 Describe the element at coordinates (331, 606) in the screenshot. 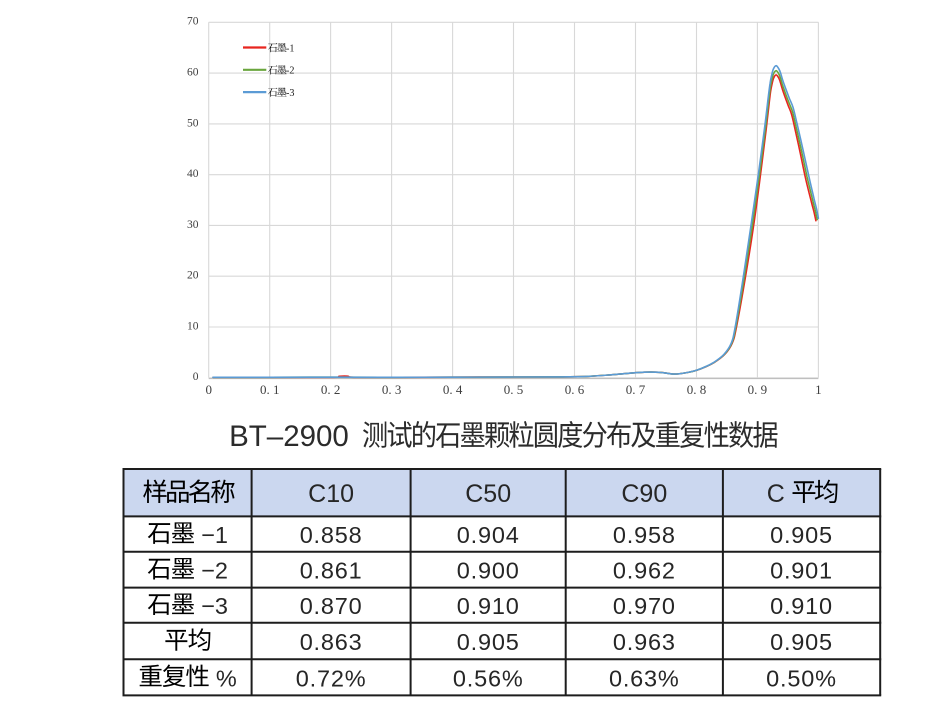

I see `svg-text: 0.870` at that location.